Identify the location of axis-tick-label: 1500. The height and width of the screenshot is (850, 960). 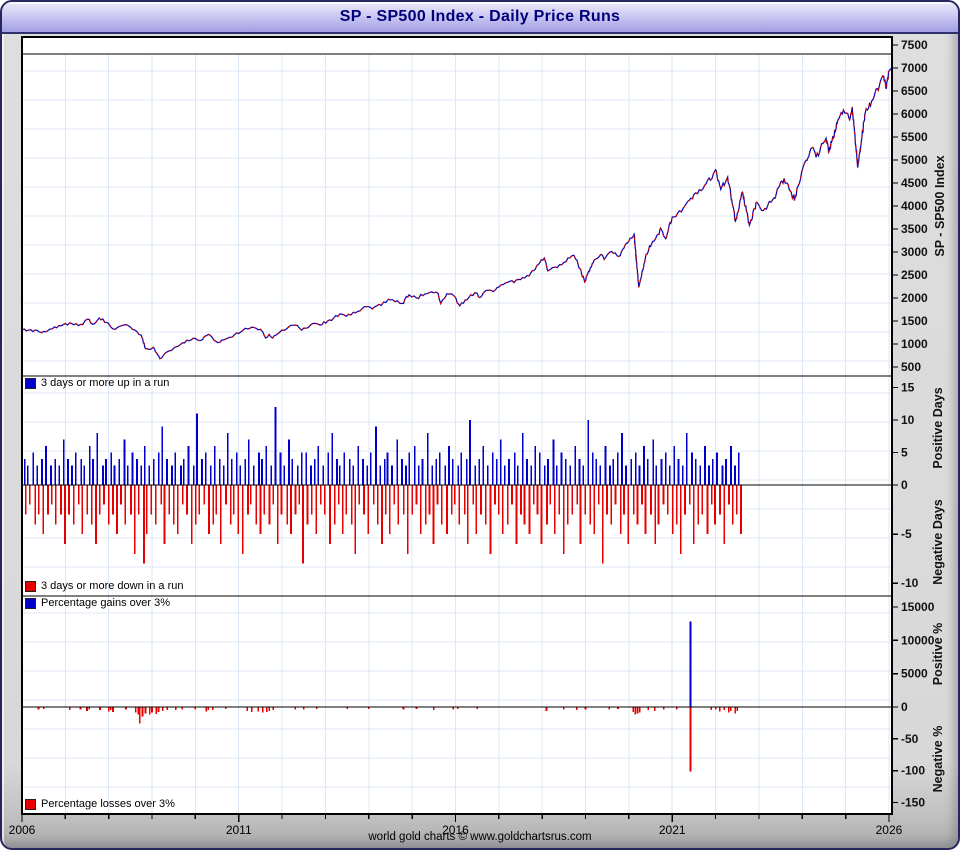
(914, 321).